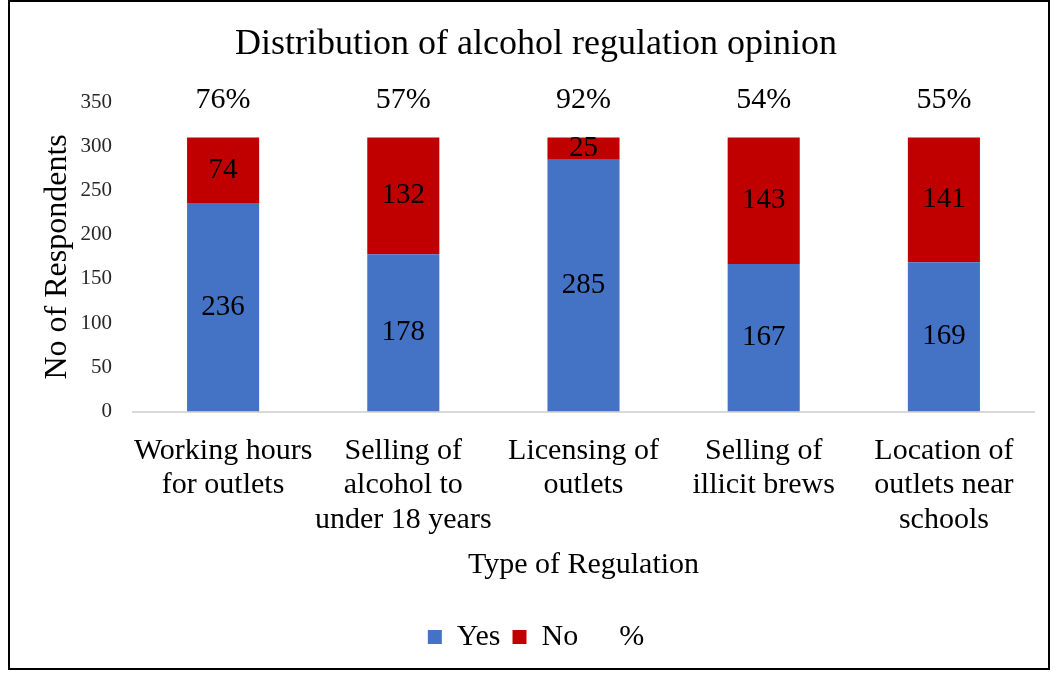 Image resolution: width=1057 pixels, height=673 pixels. Describe the element at coordinates (763, 465) in the screenshot. I see `x-tick-label: Selling of illicit brews` at that location.